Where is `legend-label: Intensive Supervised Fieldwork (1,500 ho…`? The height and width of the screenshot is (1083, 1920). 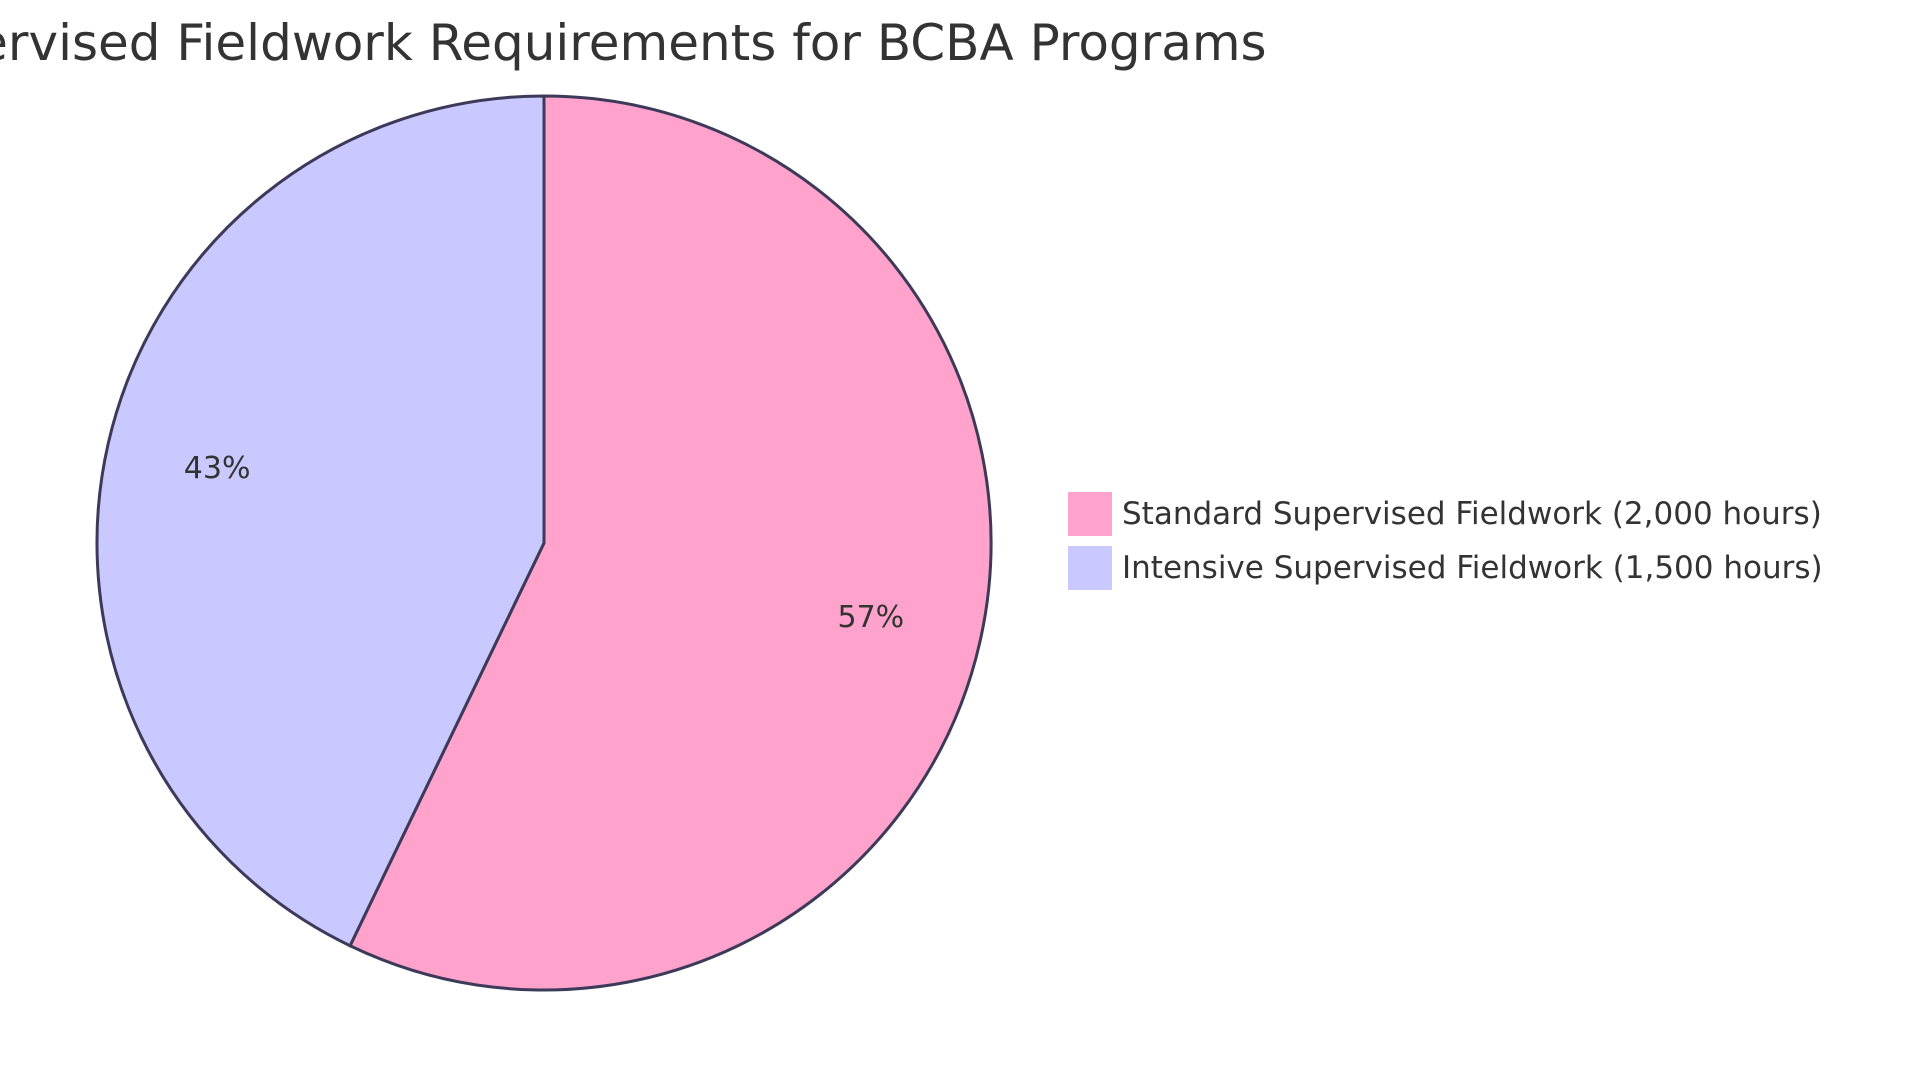
legend-label: Intensive Supervised Fieldwork (1,500 ho… is located at coordinates (1472, 568).